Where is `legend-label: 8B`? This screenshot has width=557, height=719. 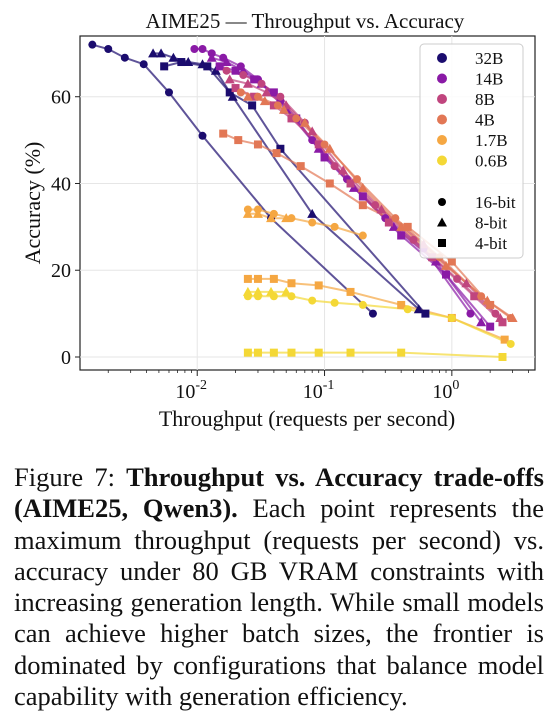 legend-label: 8B is located at coordinates (485, 99).